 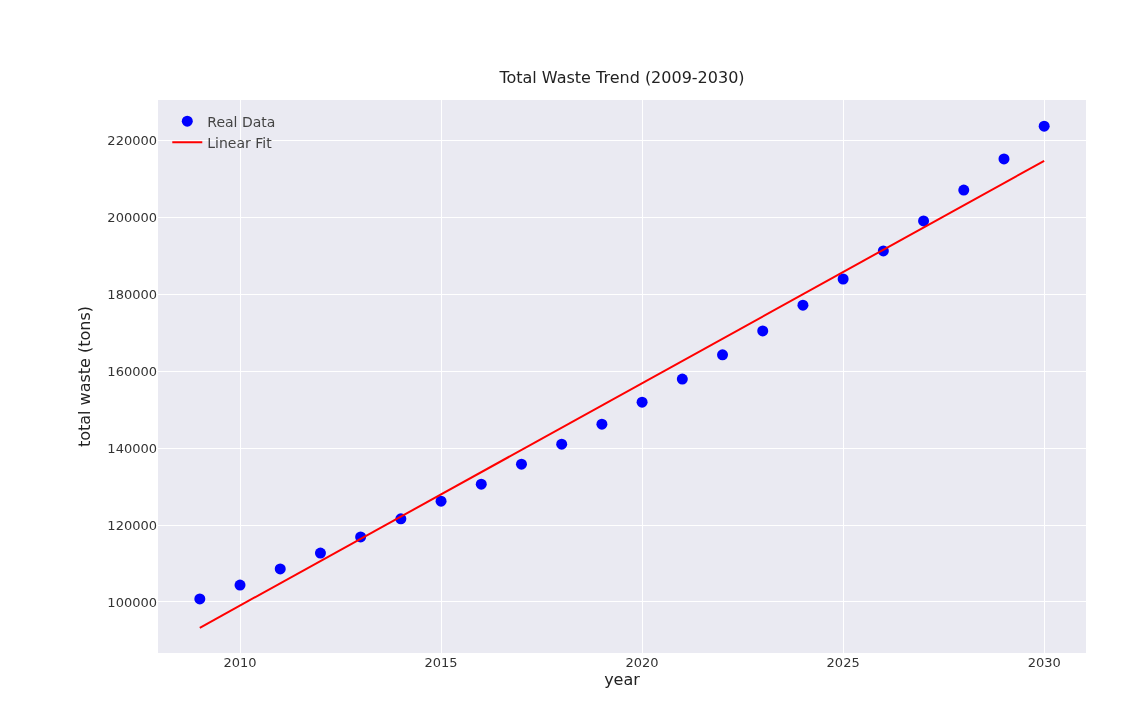 What do you see at coordinates (240, 142) in the screenshot?
I see `legend-label: Linear Fit` at bounding box center [240, 142].